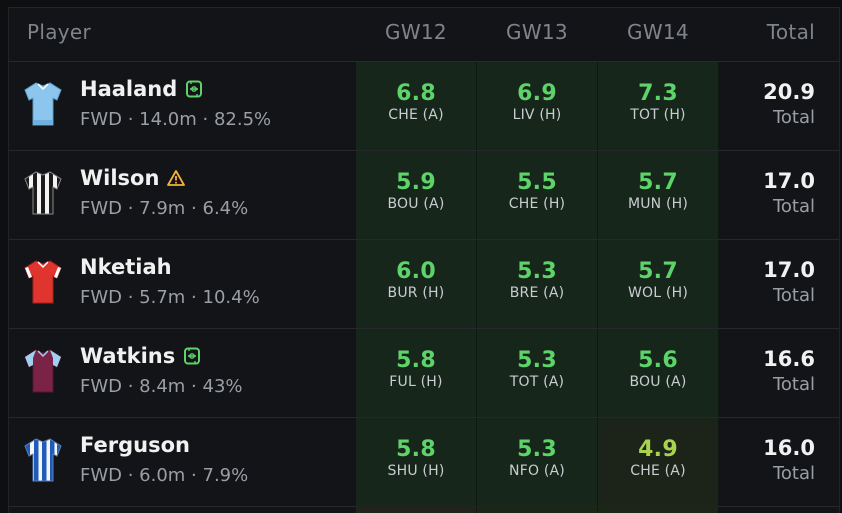 This screenshot has width=842, height=513. I want to click on gw14-cell: 5.6 BOU (A), so click(658, 373).